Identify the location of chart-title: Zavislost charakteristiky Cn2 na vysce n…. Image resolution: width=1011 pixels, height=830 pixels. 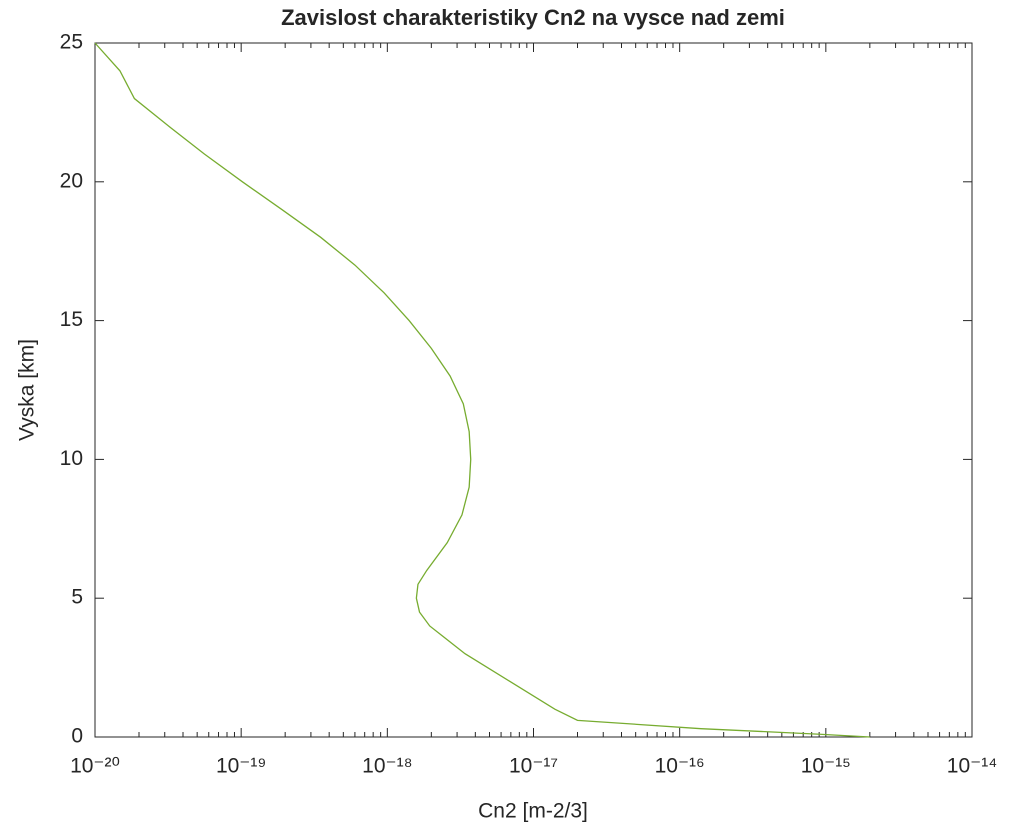
(533, 17).